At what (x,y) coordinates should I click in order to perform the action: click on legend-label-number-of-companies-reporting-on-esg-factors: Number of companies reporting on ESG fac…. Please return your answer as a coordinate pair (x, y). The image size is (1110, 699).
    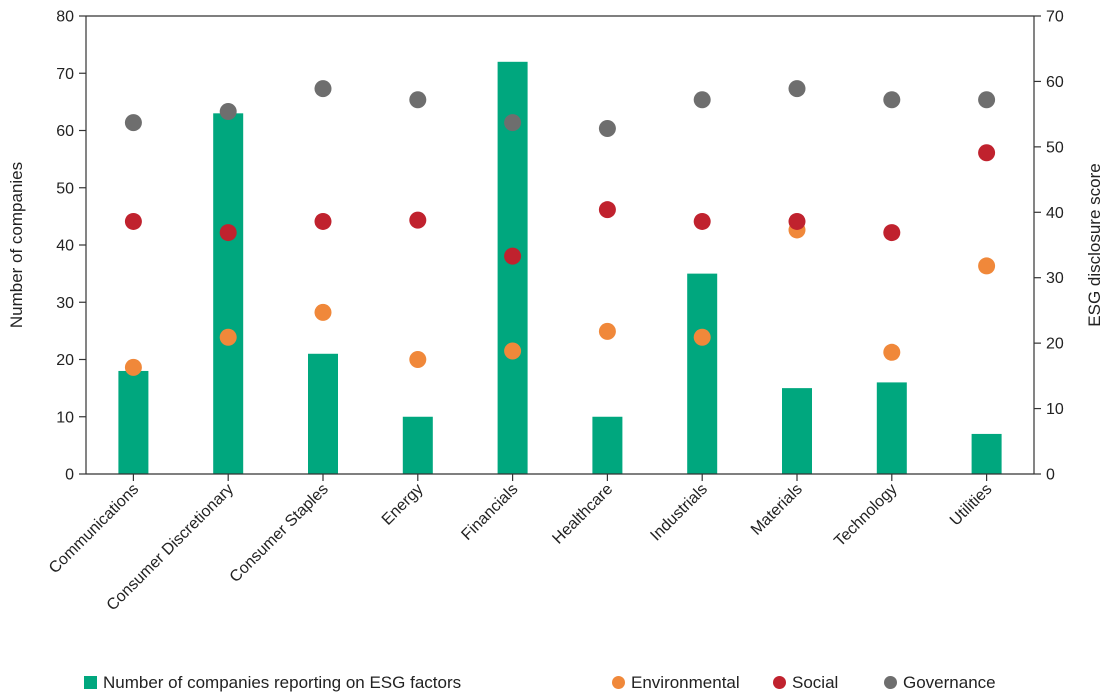
    Looking at the image, I should click on (282, 682).